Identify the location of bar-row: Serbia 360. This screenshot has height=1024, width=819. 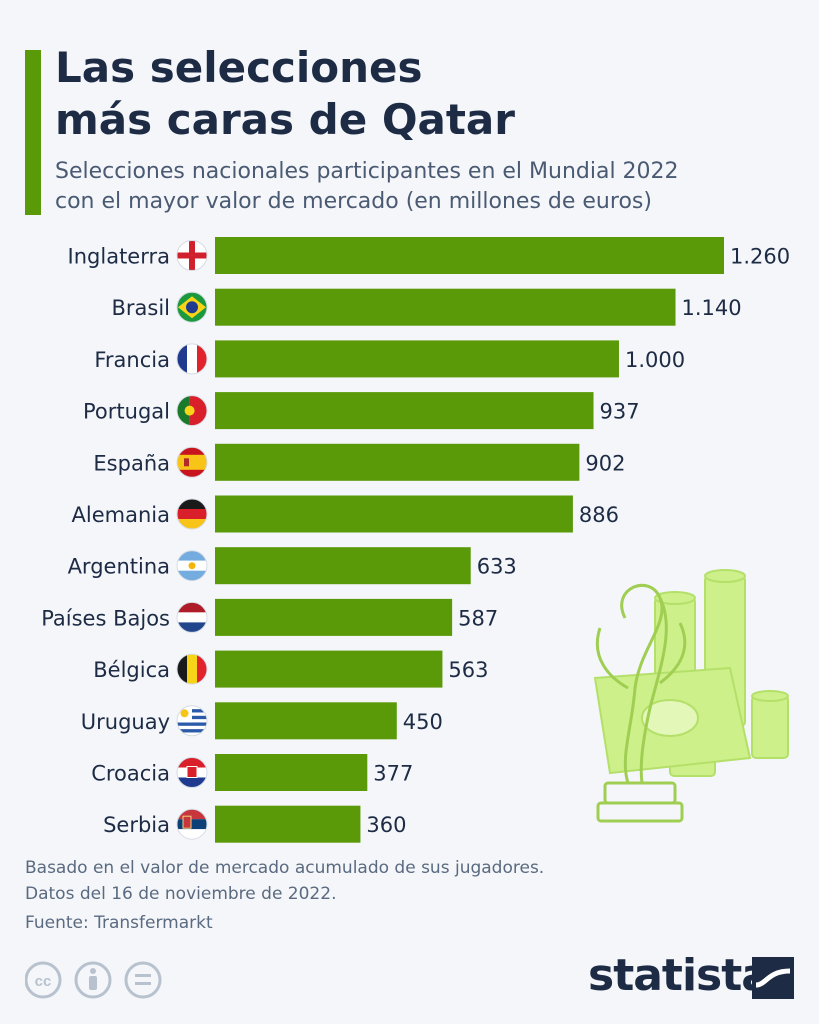
(255, 824).